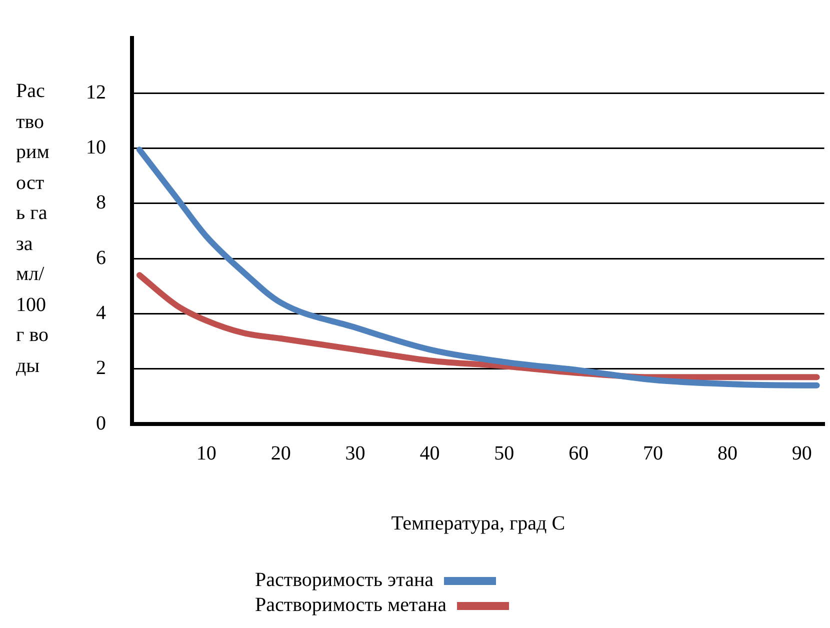  Describe the element at coordinates (280, 453) in the screenshot. I see `x-tick-label: 20` at that location.